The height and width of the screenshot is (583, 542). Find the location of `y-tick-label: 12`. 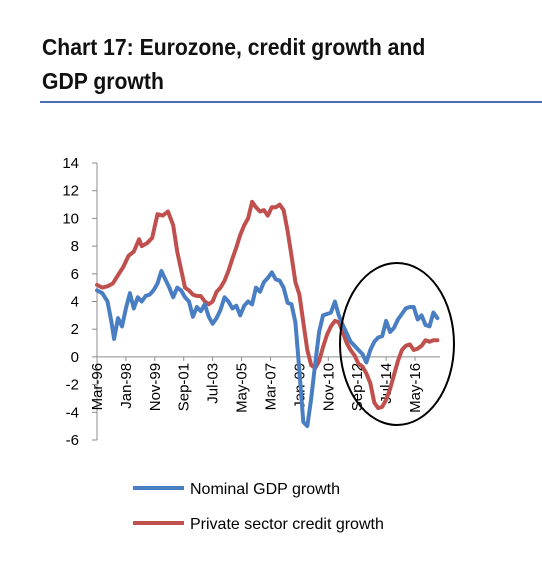

y-tick-label: 12 is located at coordinates (70, 191).